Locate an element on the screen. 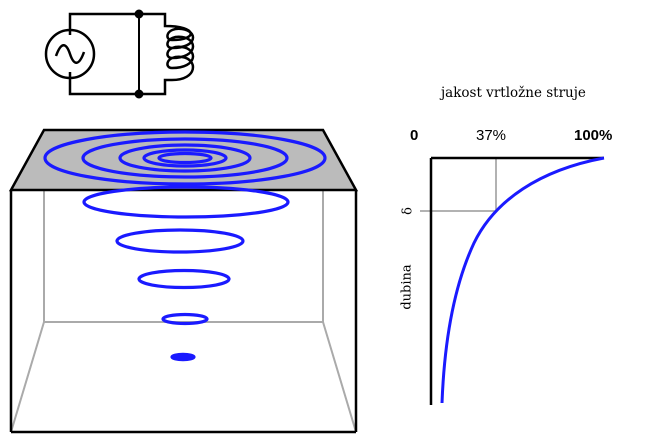 Image resolution: width=645 pixels, height=438 pixels. circuit-node-top is located at coordinates (139, 14).